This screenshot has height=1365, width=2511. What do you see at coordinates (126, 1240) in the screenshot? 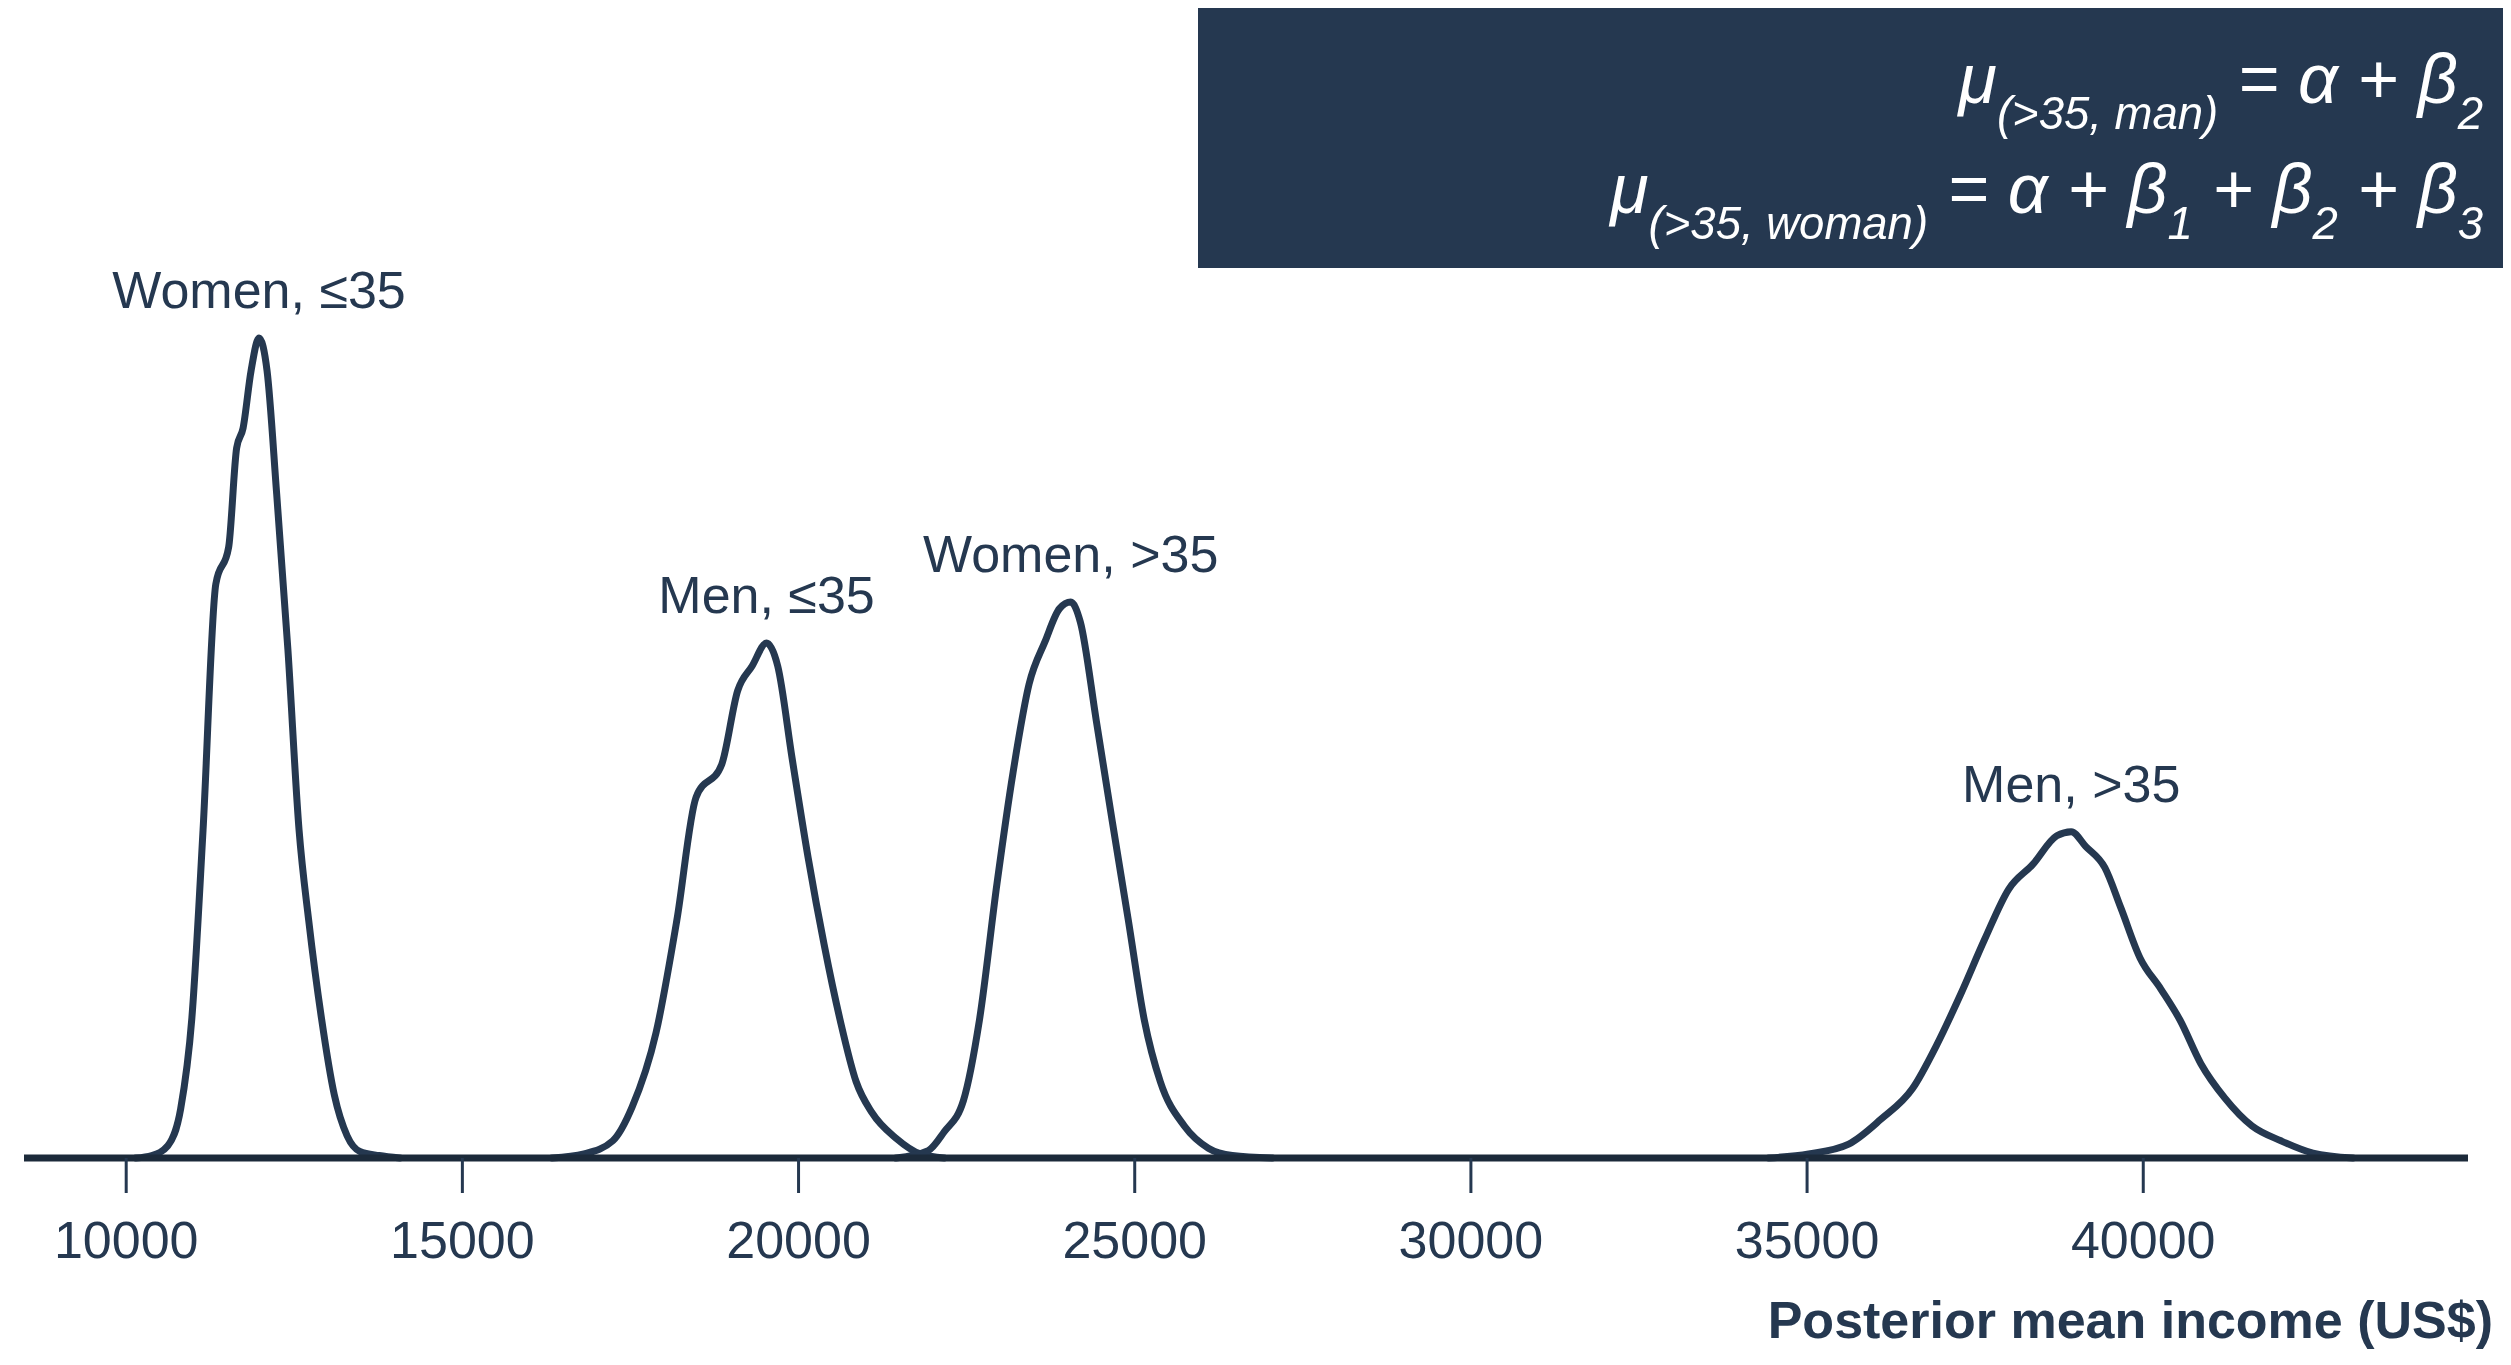
I see `x-tick-label: 10000` at bounding box center [126, 1240].